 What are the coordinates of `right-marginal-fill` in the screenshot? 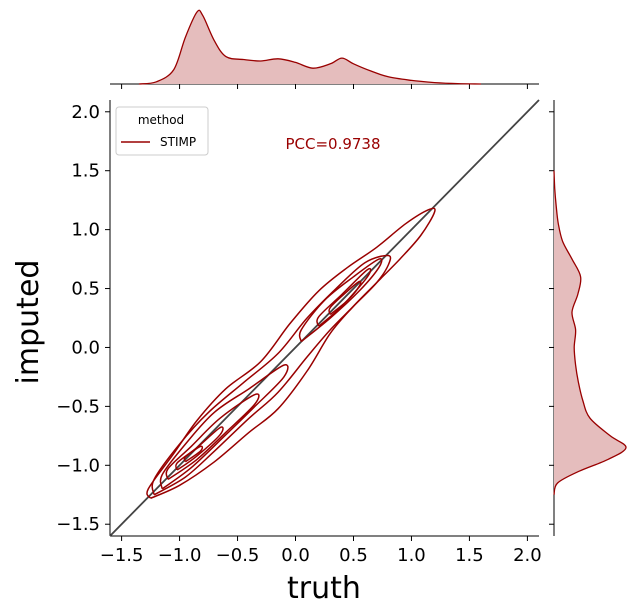 It's located at (590, 332).